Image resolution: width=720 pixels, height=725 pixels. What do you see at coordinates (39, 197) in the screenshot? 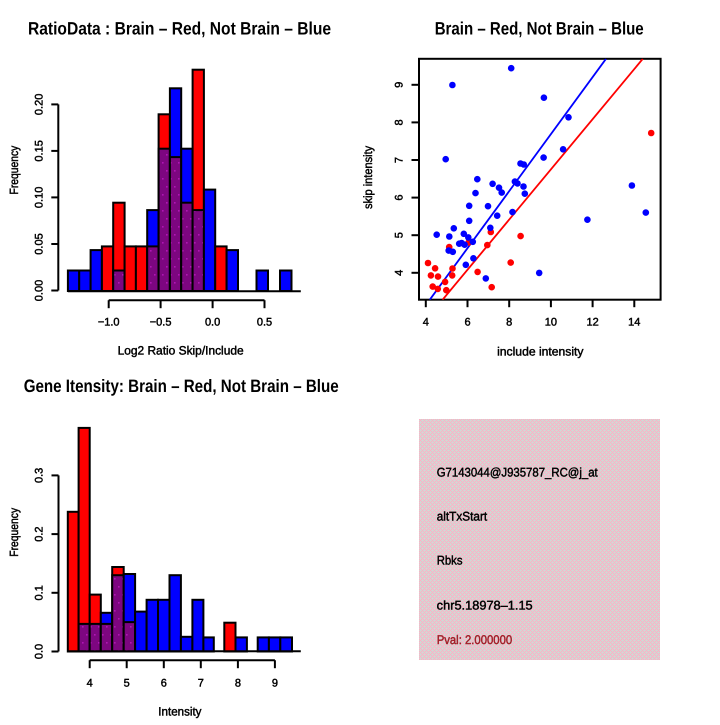
I see `svg-text: 0.10` at bounding box center [39, 197].